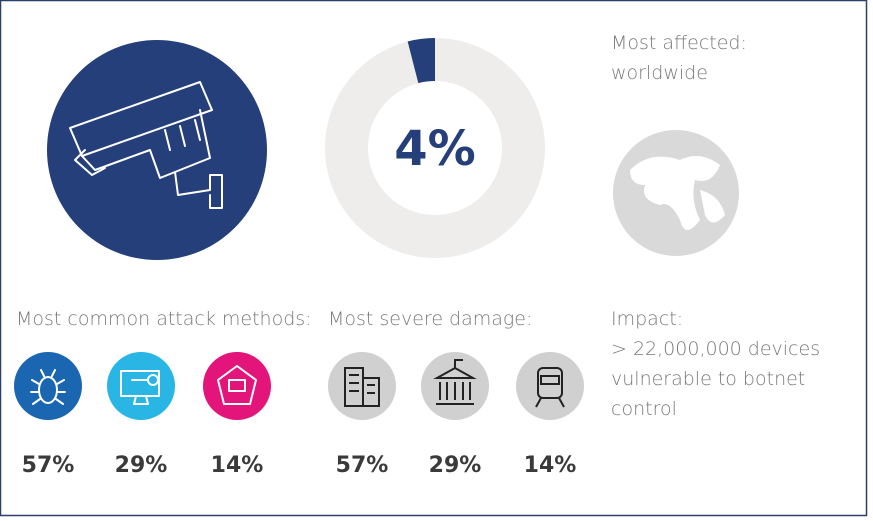 The height and width of the screenshot is (521, 873). What do you see at coordinates (362, 386) in the screenshot?
I see `office-icon` at bounding box center [362, 386].